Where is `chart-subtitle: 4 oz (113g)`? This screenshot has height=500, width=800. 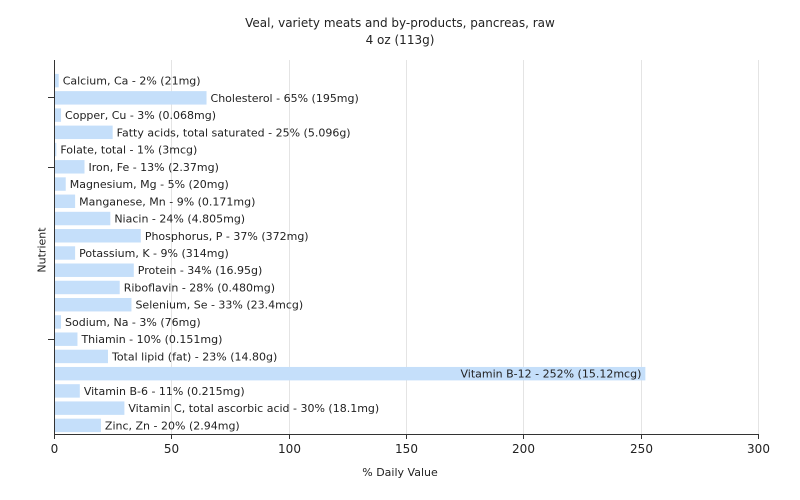
chart-subtitle: 4 oz (113g) is located at coordinates (400, 40).